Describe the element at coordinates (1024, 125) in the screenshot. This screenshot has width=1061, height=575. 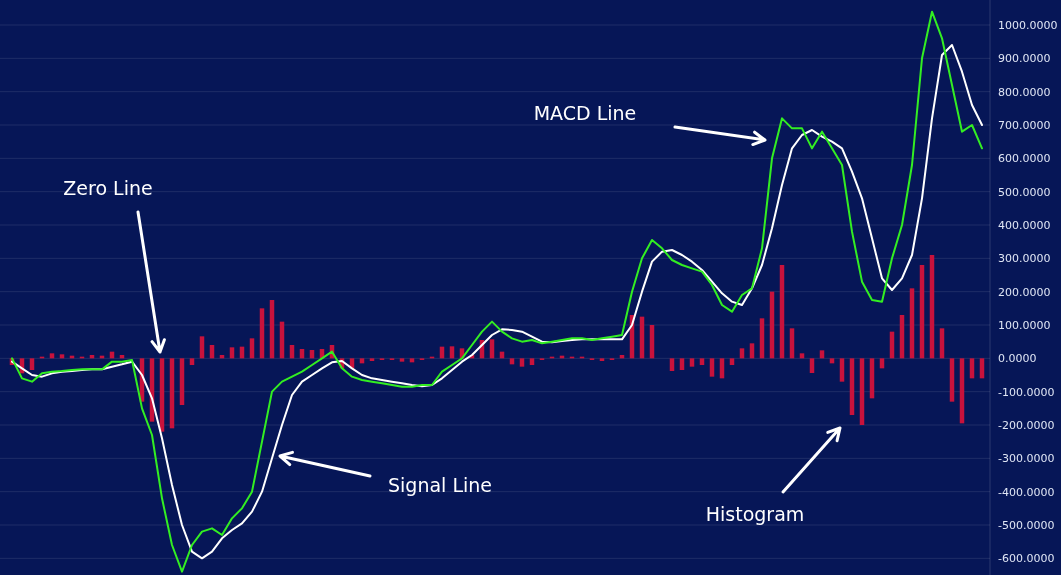
I see `y-tick-label: 700.0000` at that location.